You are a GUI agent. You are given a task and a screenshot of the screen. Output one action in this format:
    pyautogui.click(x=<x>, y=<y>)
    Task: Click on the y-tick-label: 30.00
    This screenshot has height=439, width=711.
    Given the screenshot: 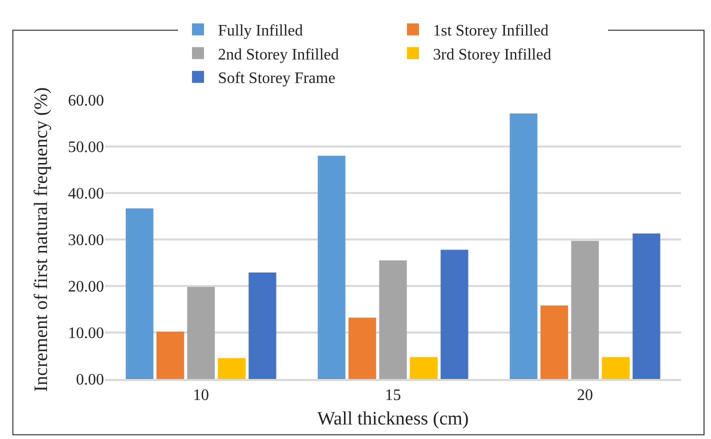 What is the action you would take?
    pyautogui.click(x=86, y=241)
    